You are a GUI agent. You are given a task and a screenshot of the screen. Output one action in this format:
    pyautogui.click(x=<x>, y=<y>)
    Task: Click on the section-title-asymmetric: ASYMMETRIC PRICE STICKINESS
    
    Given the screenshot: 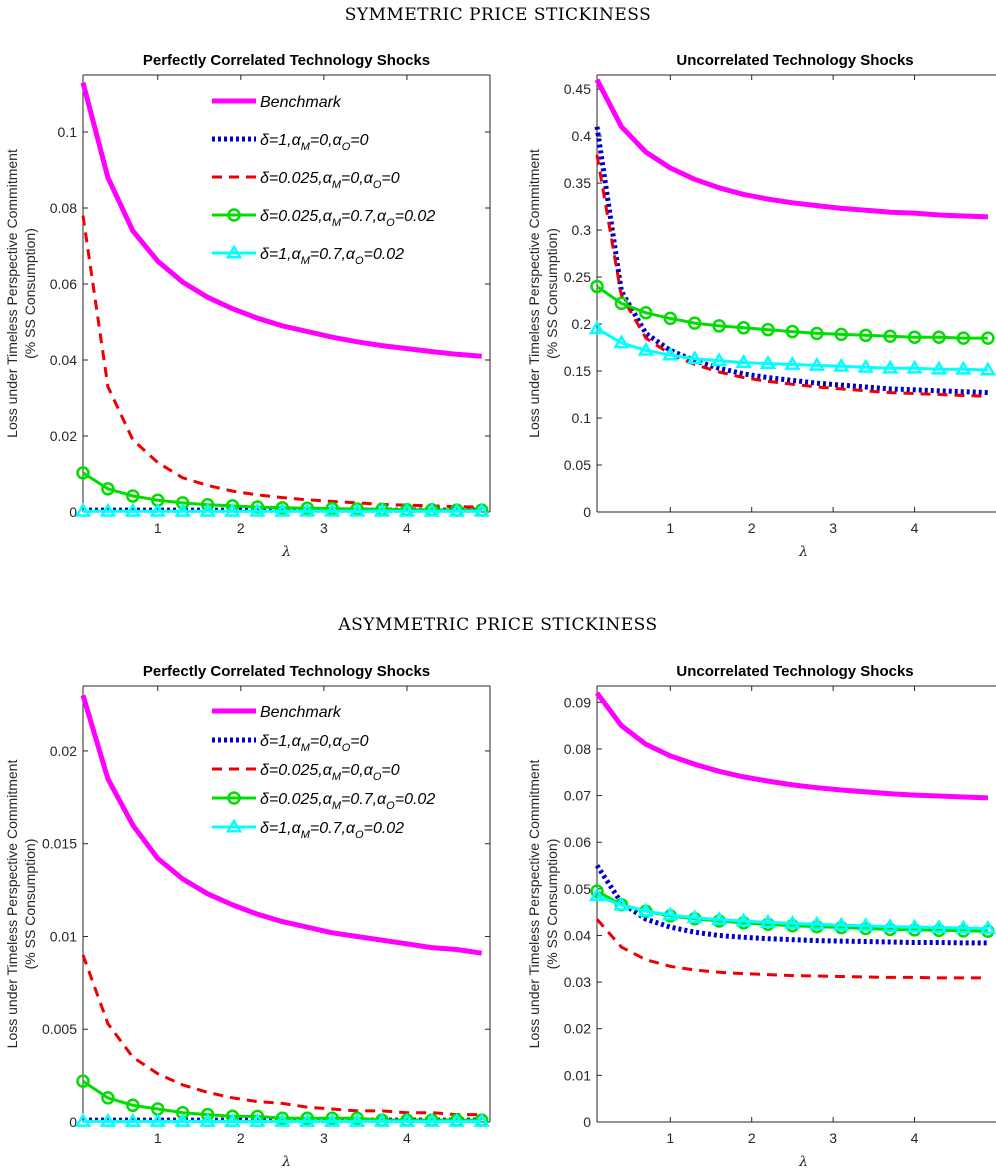 What is the action you would take?
    pyautogui.click(x=497, y=625)
    